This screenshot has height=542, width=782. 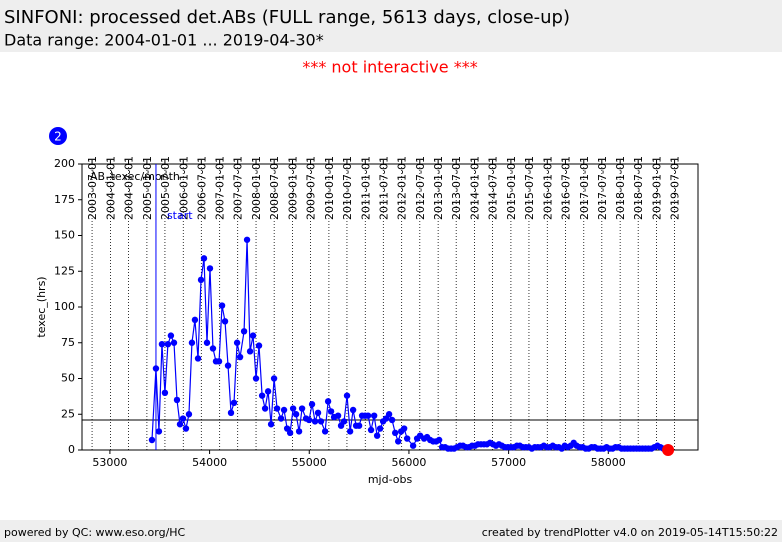 I want to click on date-tick-label: 2006-07-01, so click(x=201, y=188).